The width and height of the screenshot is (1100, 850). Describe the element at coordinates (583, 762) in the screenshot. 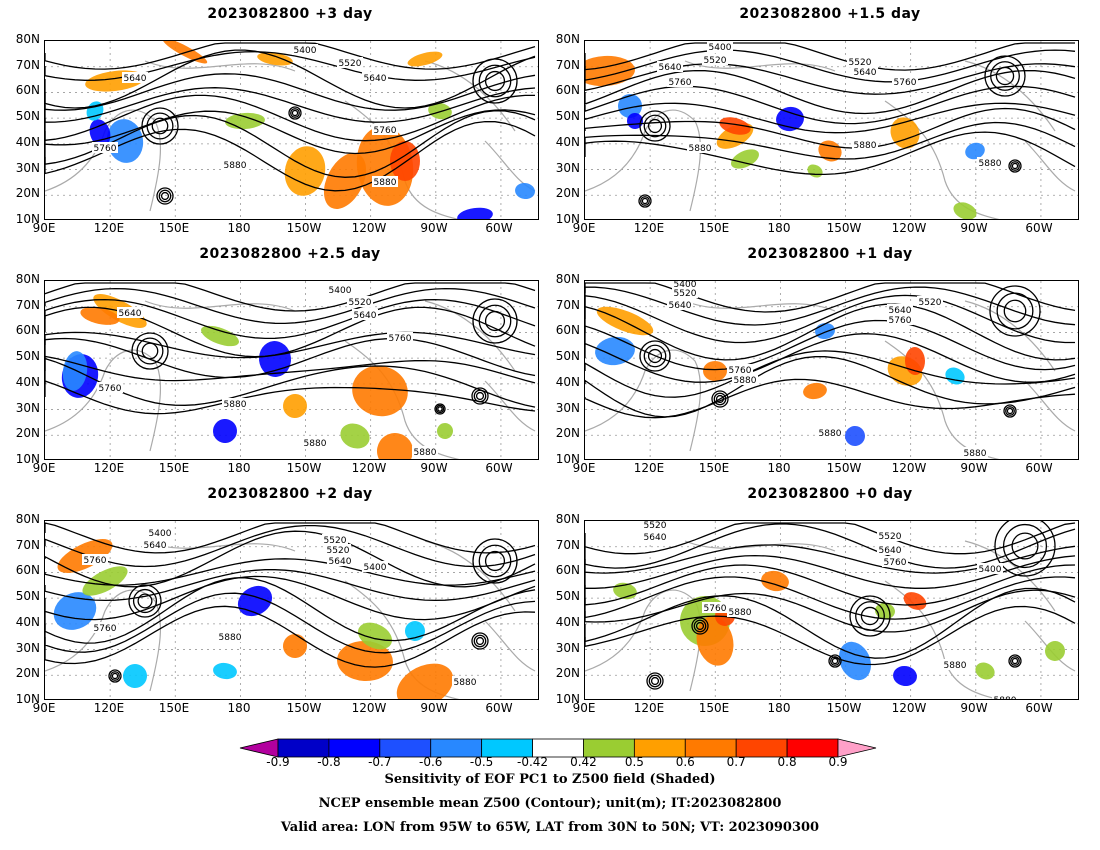

I see `colorbar-tick-label: 0.42` at that location.